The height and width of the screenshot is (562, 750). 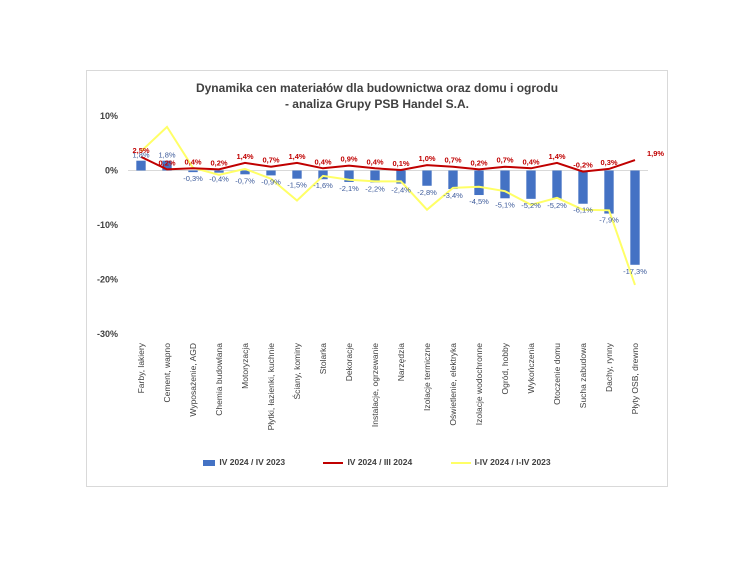 I want to click on category-label: Dachy, rynny, so click(x=609, y=367).